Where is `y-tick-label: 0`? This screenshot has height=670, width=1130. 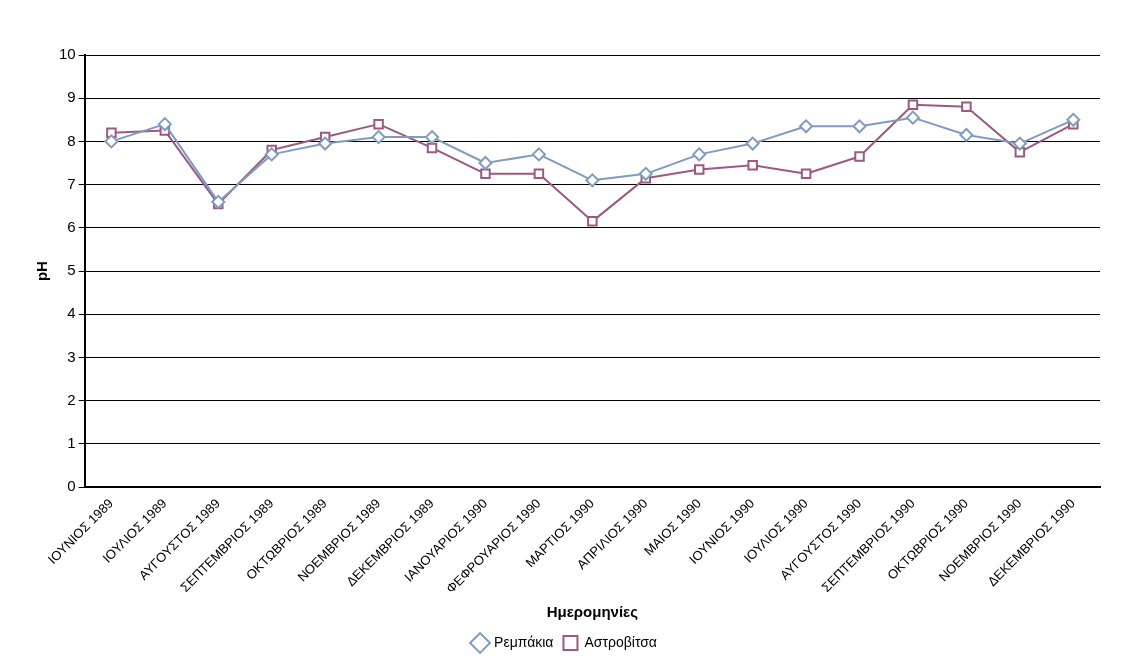 y-tick-label: 0 is located at coordinates (71, 486).